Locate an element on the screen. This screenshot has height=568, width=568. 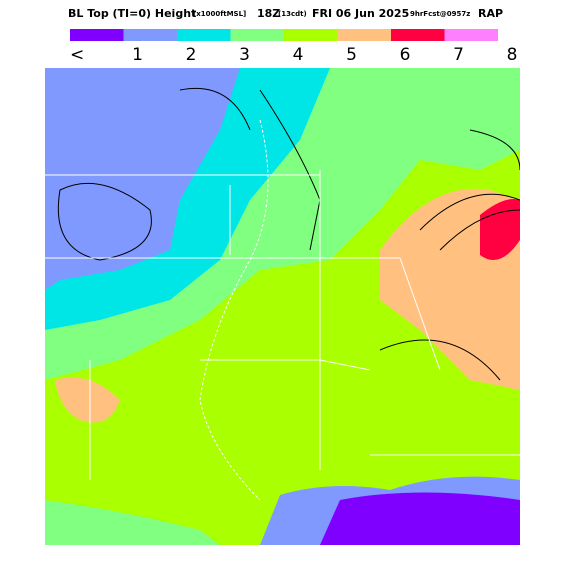
title: BL Top (TI=0) Height is located at coordinates (132, 13).